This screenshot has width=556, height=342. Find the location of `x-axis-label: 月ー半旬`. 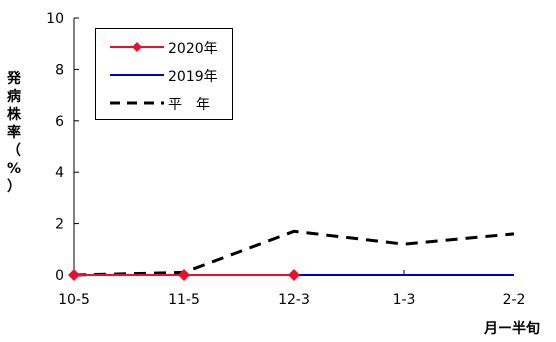

x-axis-label: 月ー半旬 is located at coordinates (512, 329).